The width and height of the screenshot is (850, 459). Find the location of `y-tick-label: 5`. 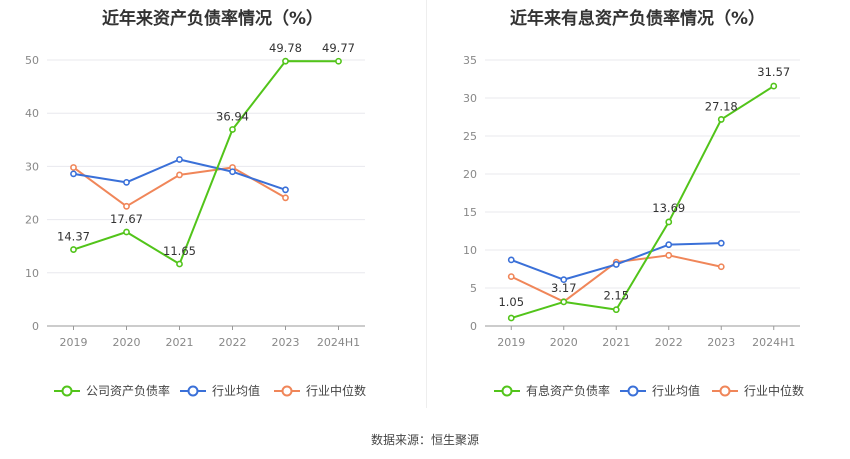

y-tick-label: 5 is located at coordinates (473, 288).